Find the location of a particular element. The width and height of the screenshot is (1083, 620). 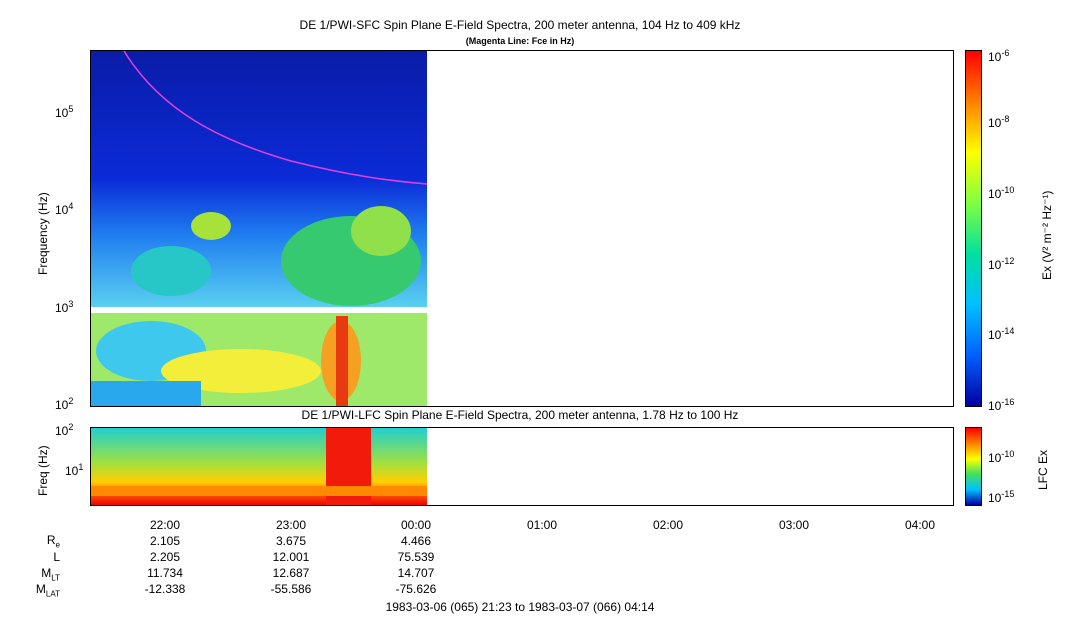

upper-subtitle: (Magenta Line: Fce in Hz) is located at coordinates (520, 41).